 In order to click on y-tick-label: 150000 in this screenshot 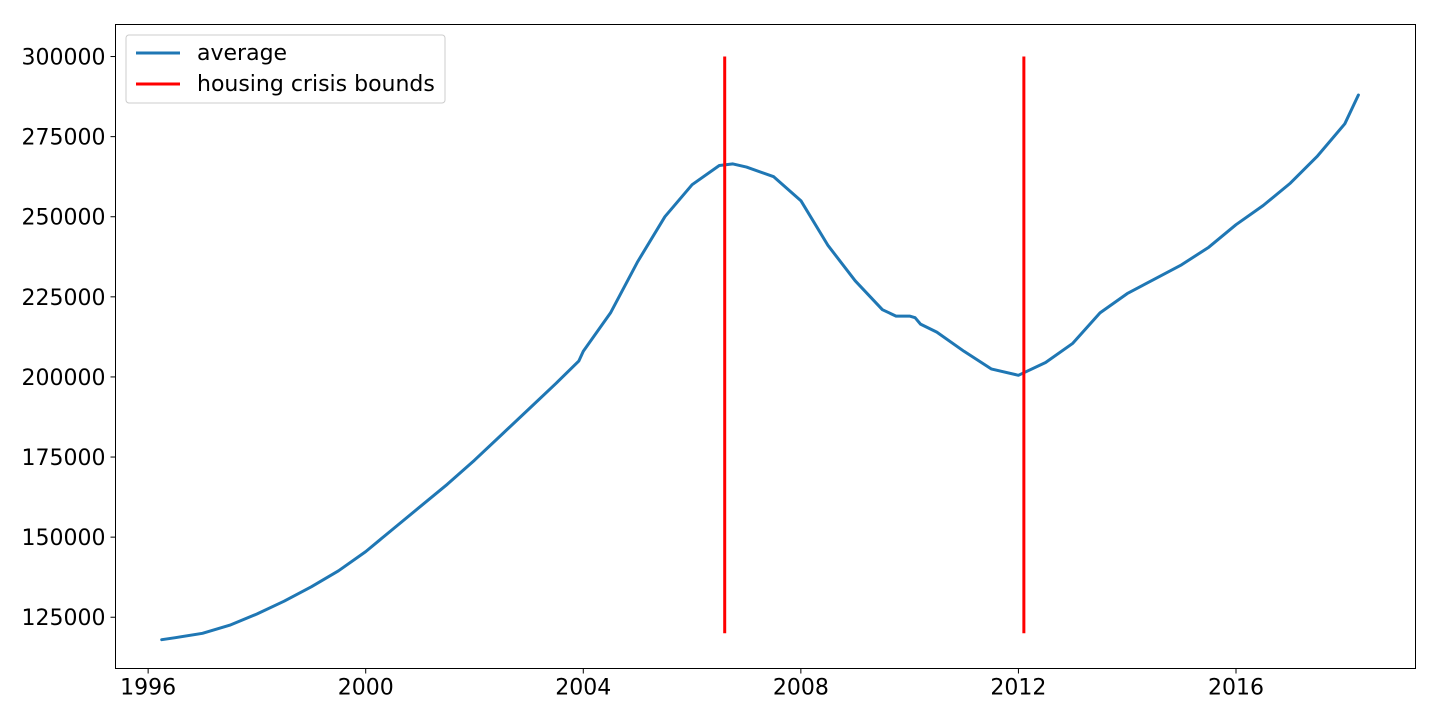, I will do `click(64, 538)`.